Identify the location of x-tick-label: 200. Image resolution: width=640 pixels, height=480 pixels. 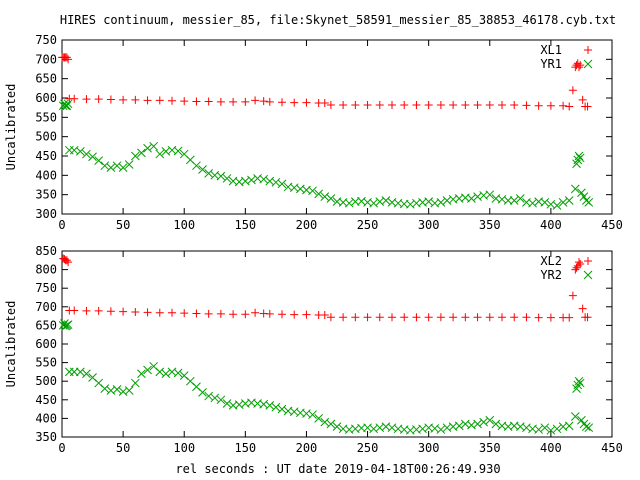
(307, 225).